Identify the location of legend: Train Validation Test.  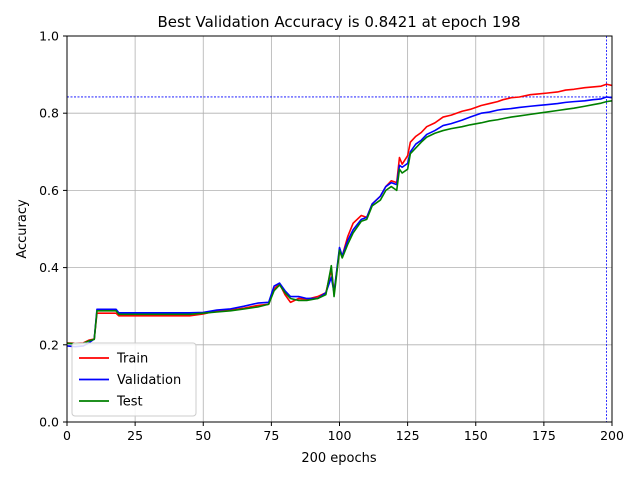
(134, 379).